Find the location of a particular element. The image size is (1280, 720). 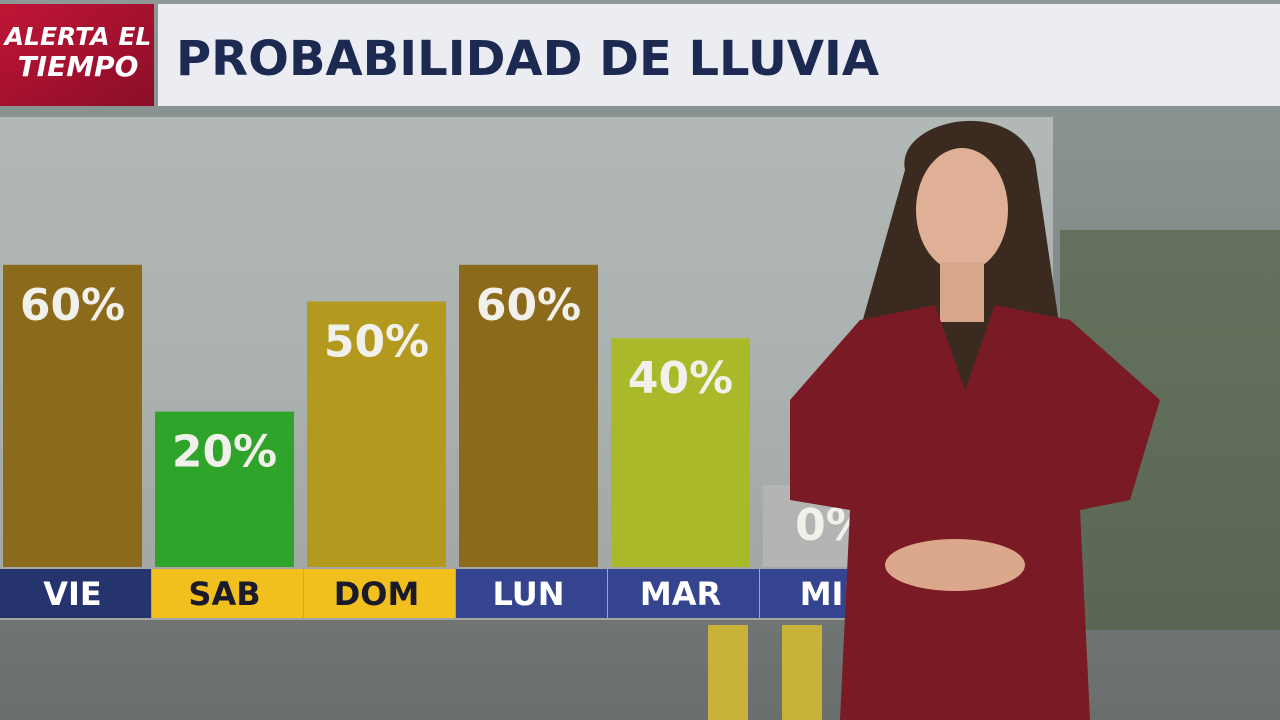

value-label: 20% is located at coordinates (224, 452).